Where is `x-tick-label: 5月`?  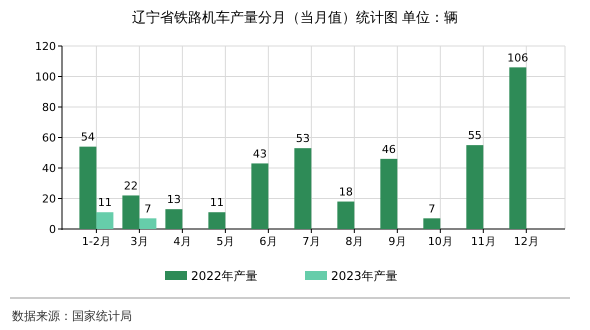 x-tick-label: 5月 is located at coordinates (225, 241).